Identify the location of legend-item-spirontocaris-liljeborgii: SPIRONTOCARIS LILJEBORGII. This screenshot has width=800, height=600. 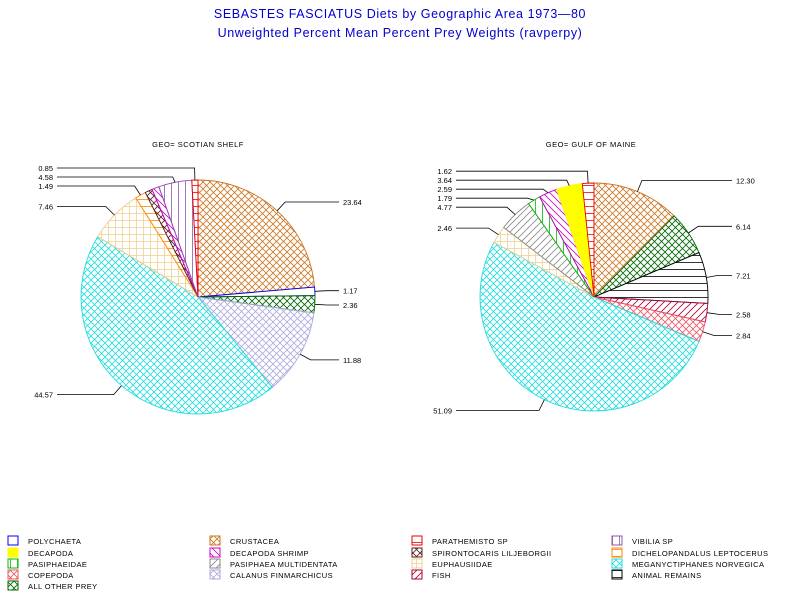
(481, 552).